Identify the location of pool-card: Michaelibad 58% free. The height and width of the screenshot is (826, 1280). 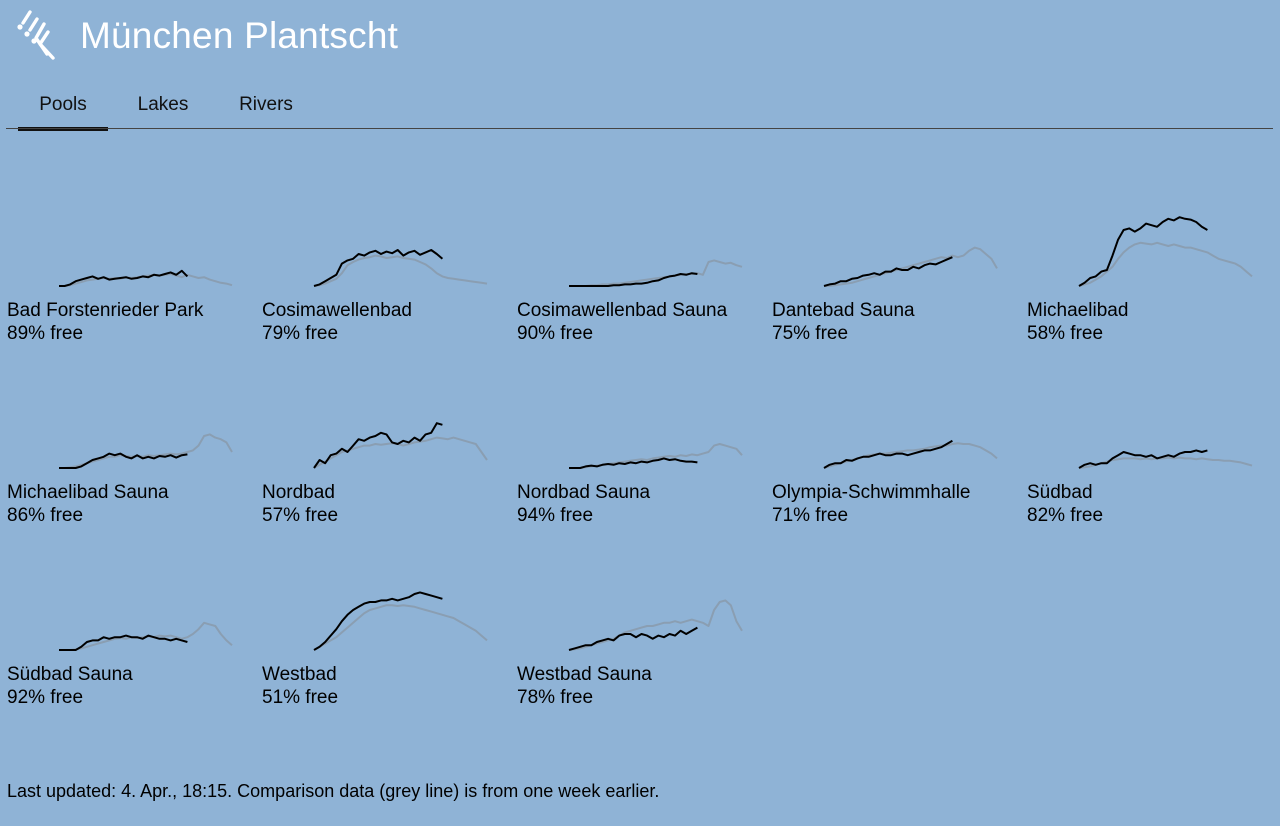
(1152, 248).